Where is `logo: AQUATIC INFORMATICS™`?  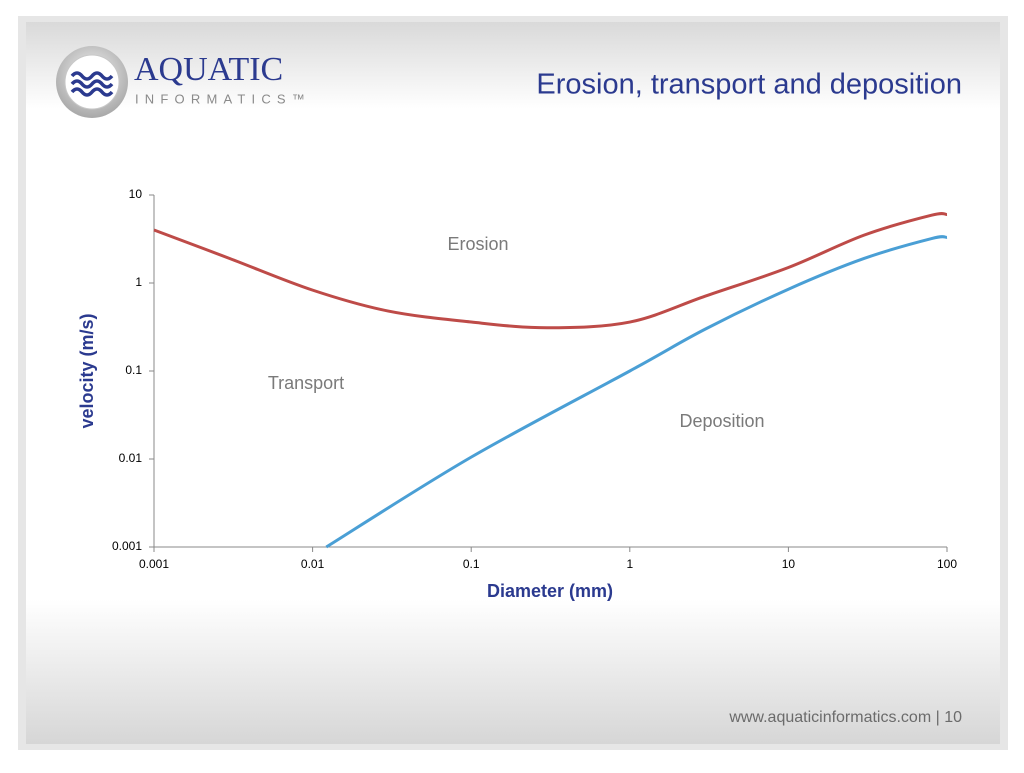 logo: AQUATIC INFORMATICS™ is located at coordinates (183, 82).